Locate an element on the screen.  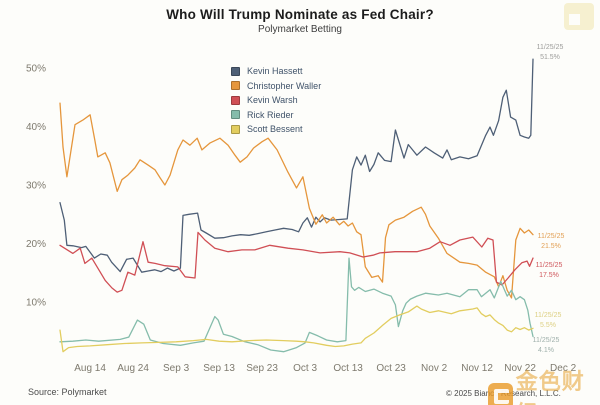
annotation-waller: 11/25/25 21.5% is located at coordinates (551, 242).